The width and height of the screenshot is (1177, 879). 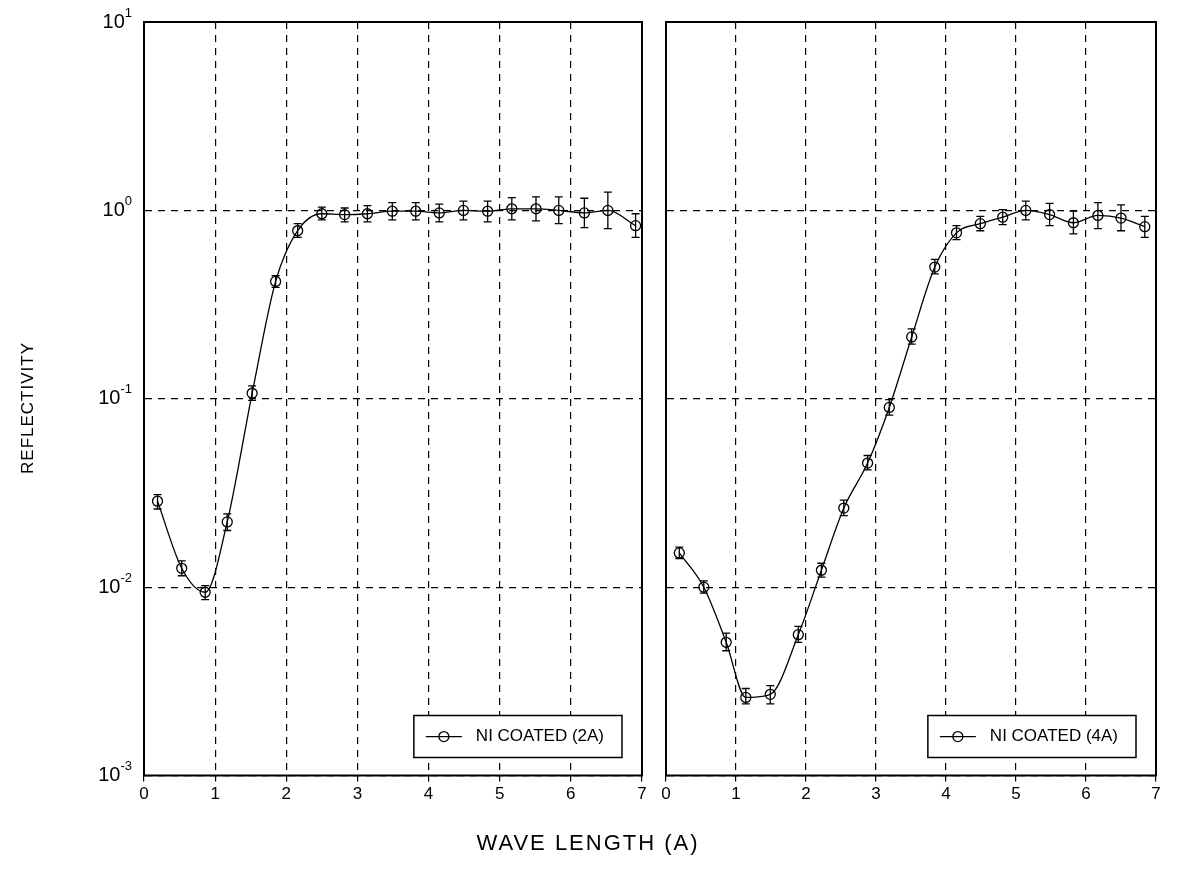 What do you see at coordinates (1053, 736) in the screenshot?
I see `legend-label: NI COATED (4A)` at bounding box center [1053, 736].